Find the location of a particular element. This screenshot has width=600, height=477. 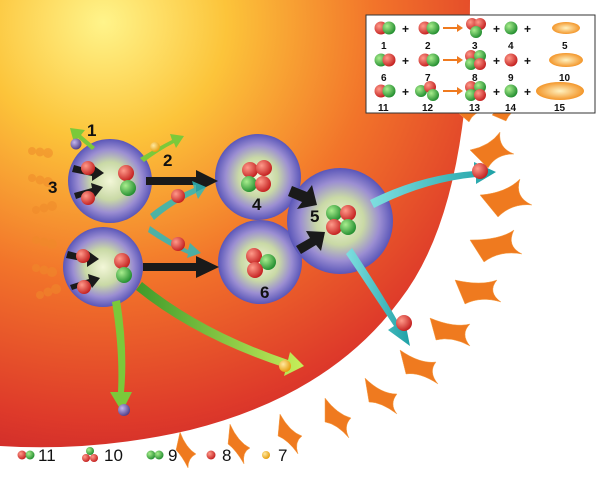

key-row-3: + + + 11 12 13 14 15 is located at coordinates (479, 97).